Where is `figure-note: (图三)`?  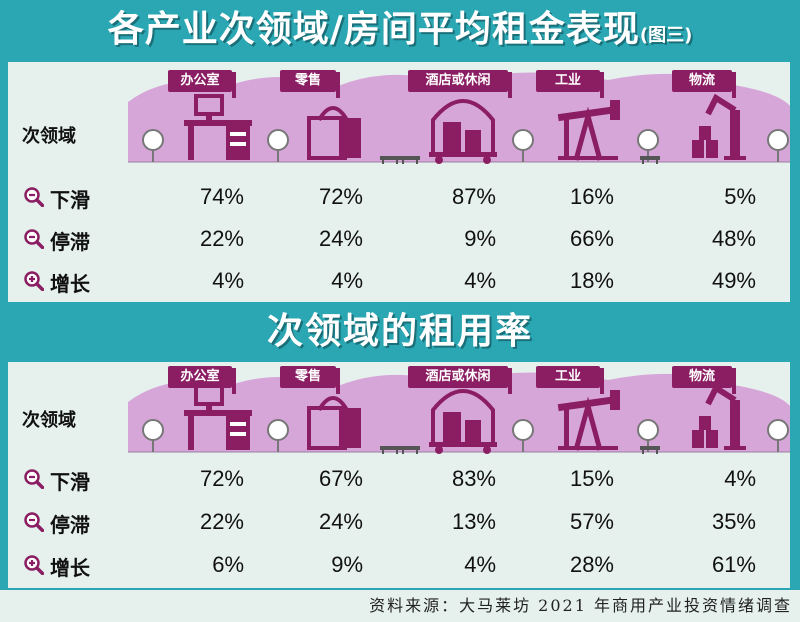
figure-note: (图三) is located at coordinates (666, 35).